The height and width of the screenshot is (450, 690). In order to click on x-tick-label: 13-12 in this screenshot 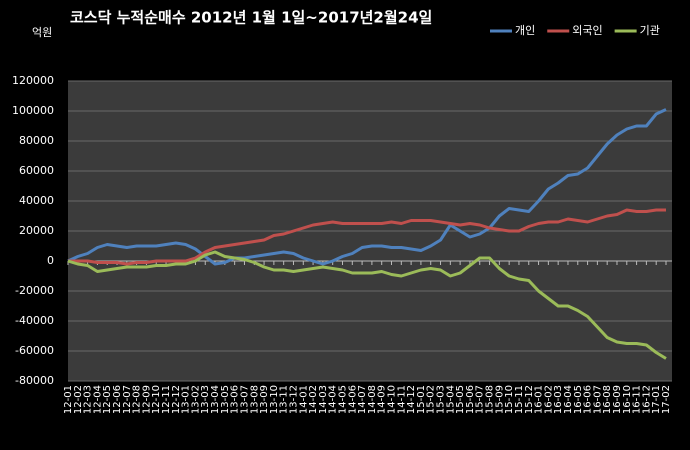, I will do `click(293, 399)`.